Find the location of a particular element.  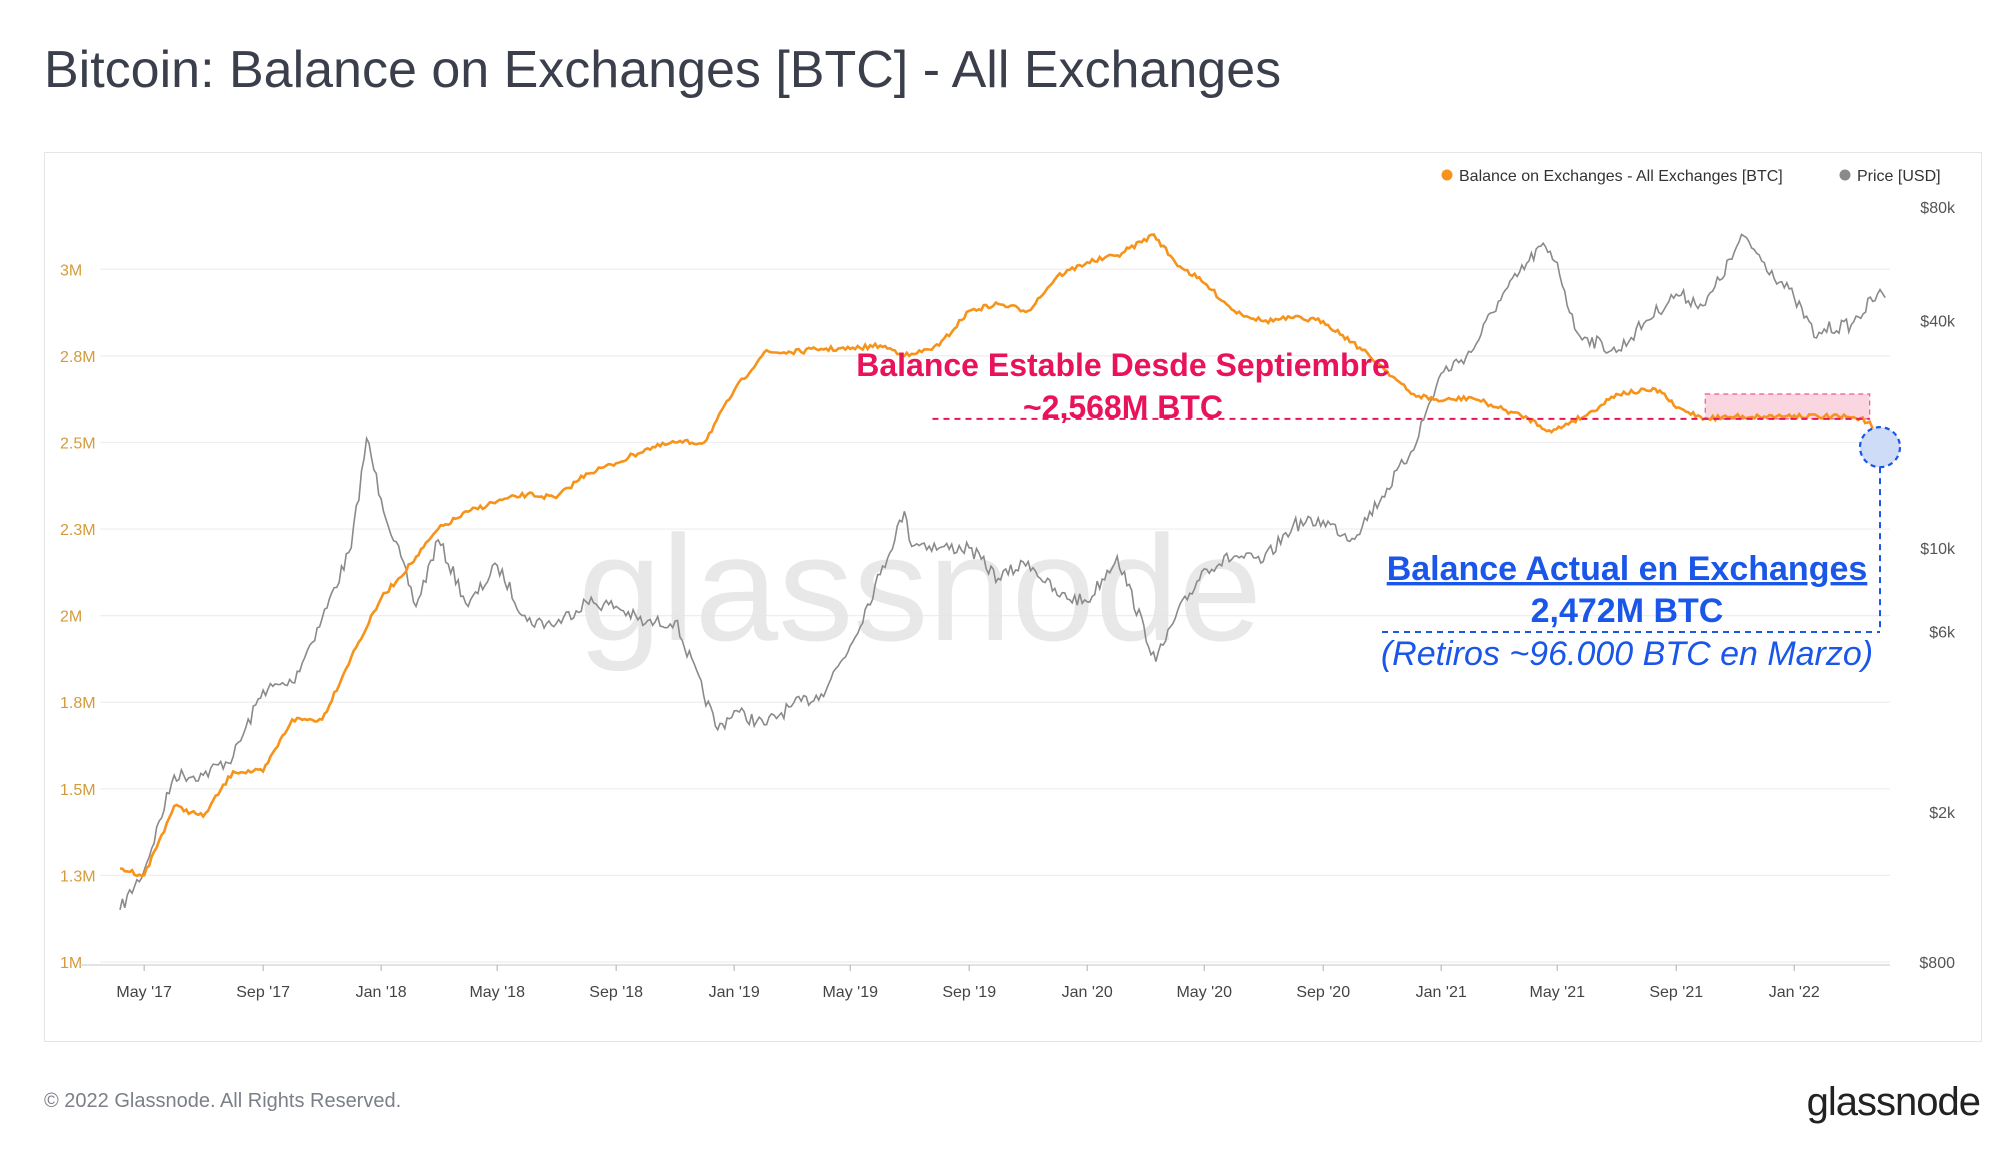

y-left-tick-label: 1.8M is located at coordinates (78, 703).